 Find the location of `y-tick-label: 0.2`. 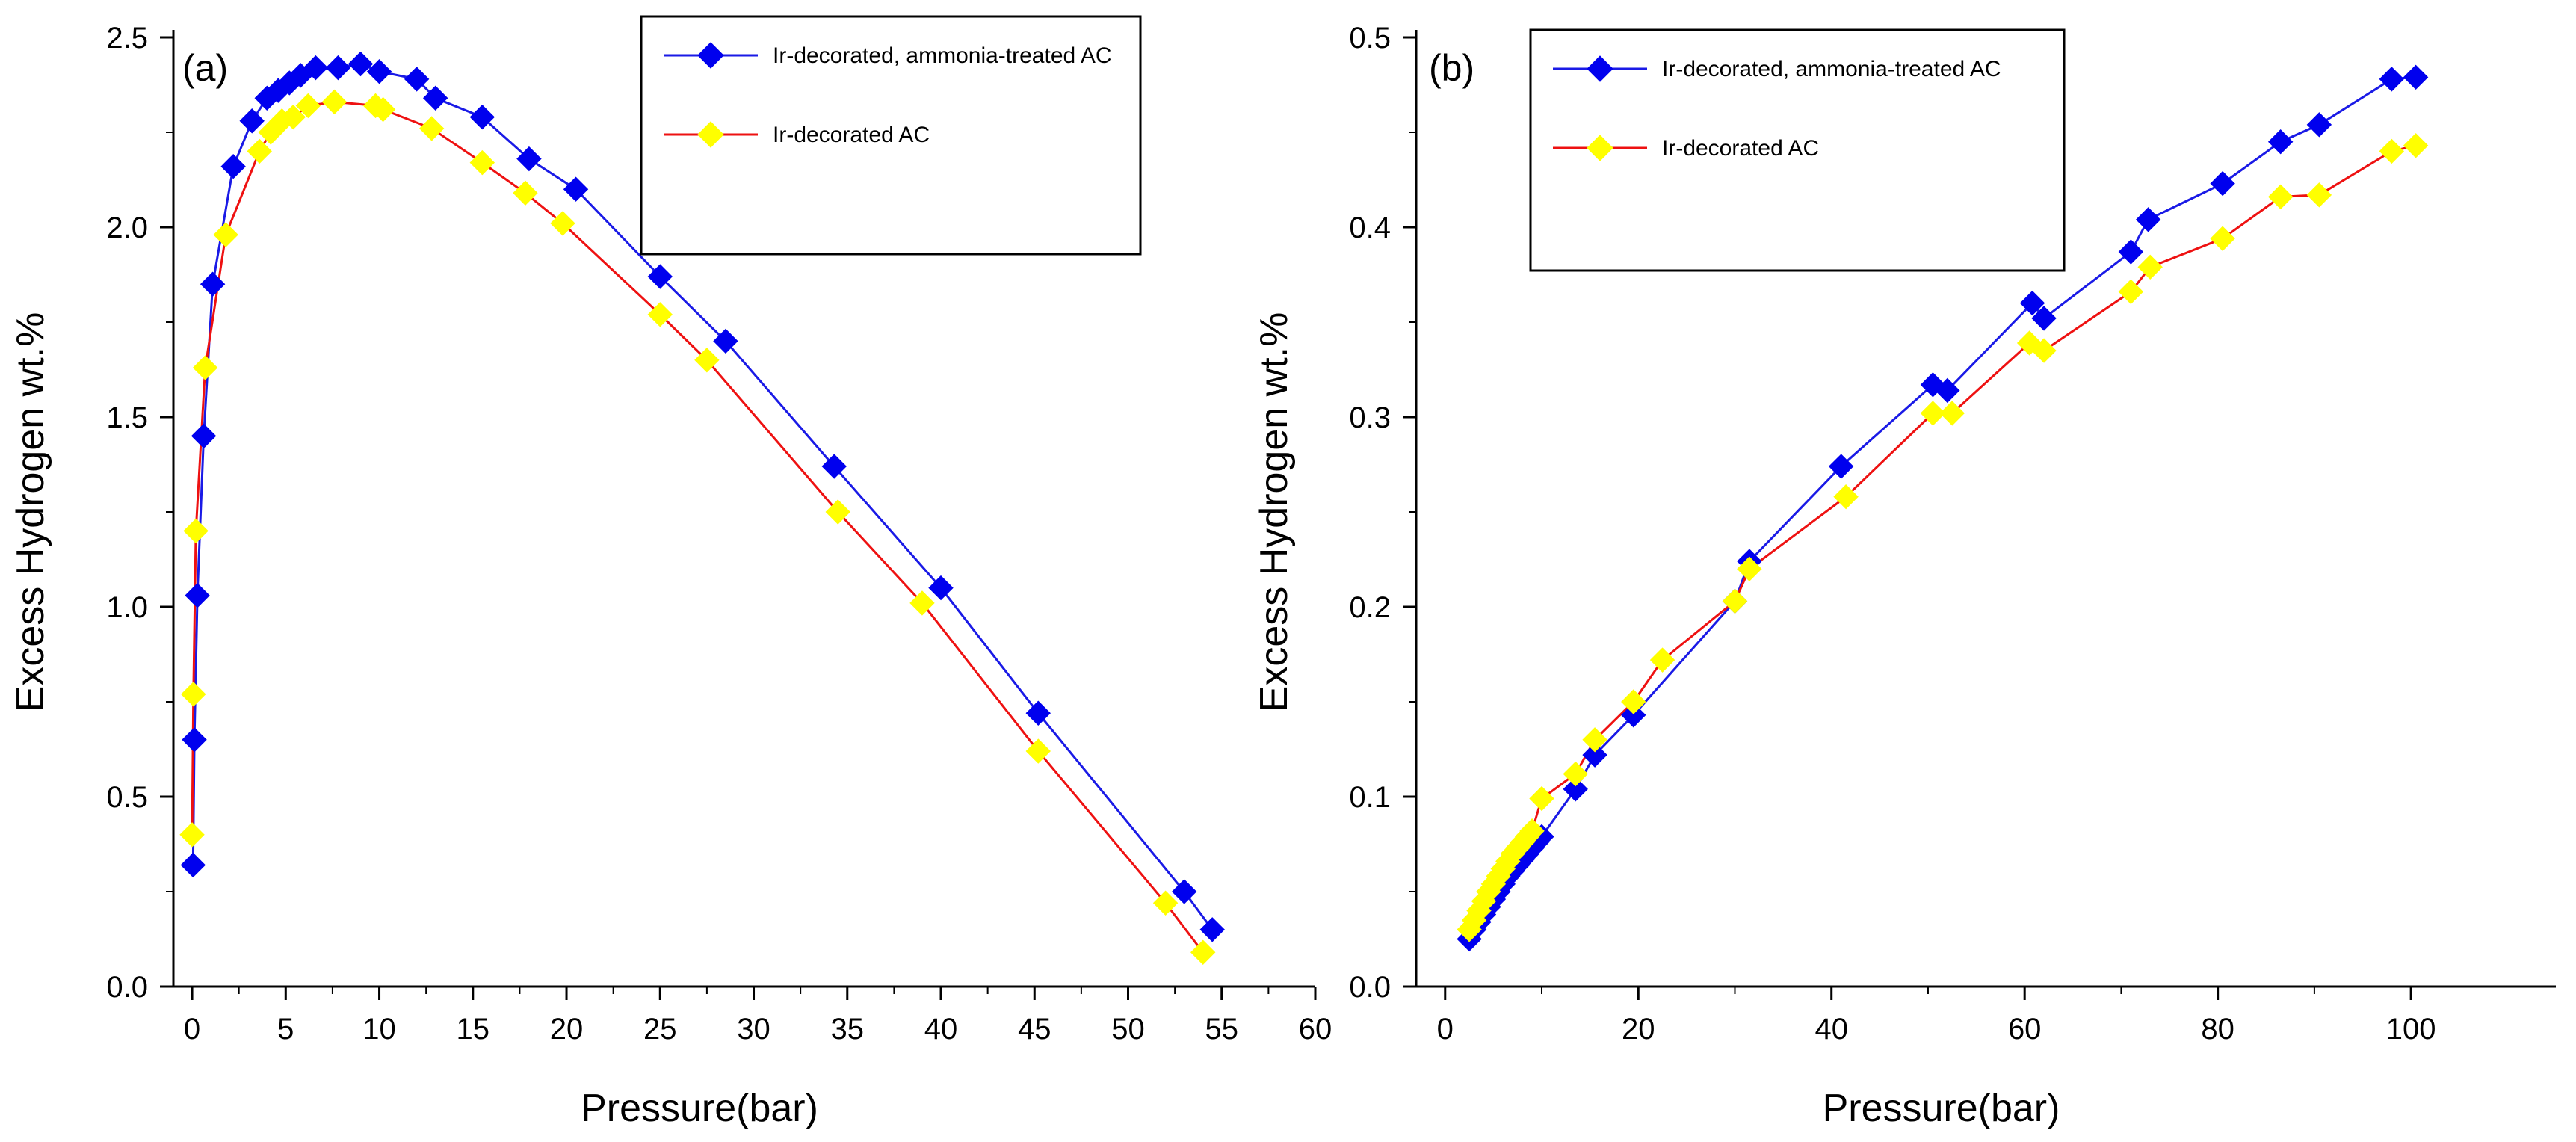

y-tick-label: 0.2 is located at coordinates (1370, 607).